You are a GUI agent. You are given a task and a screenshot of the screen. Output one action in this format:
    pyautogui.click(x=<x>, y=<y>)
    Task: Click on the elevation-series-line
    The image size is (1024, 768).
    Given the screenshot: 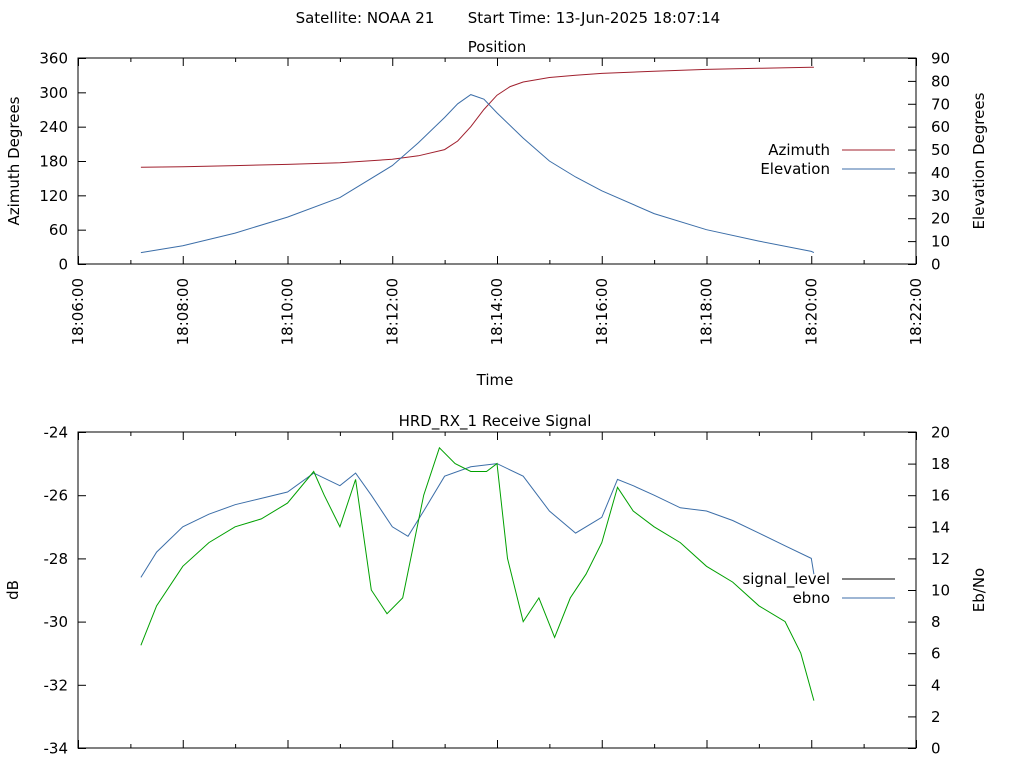 What is the action you would take?
    pyautogui.click(x=477, y=174)
    